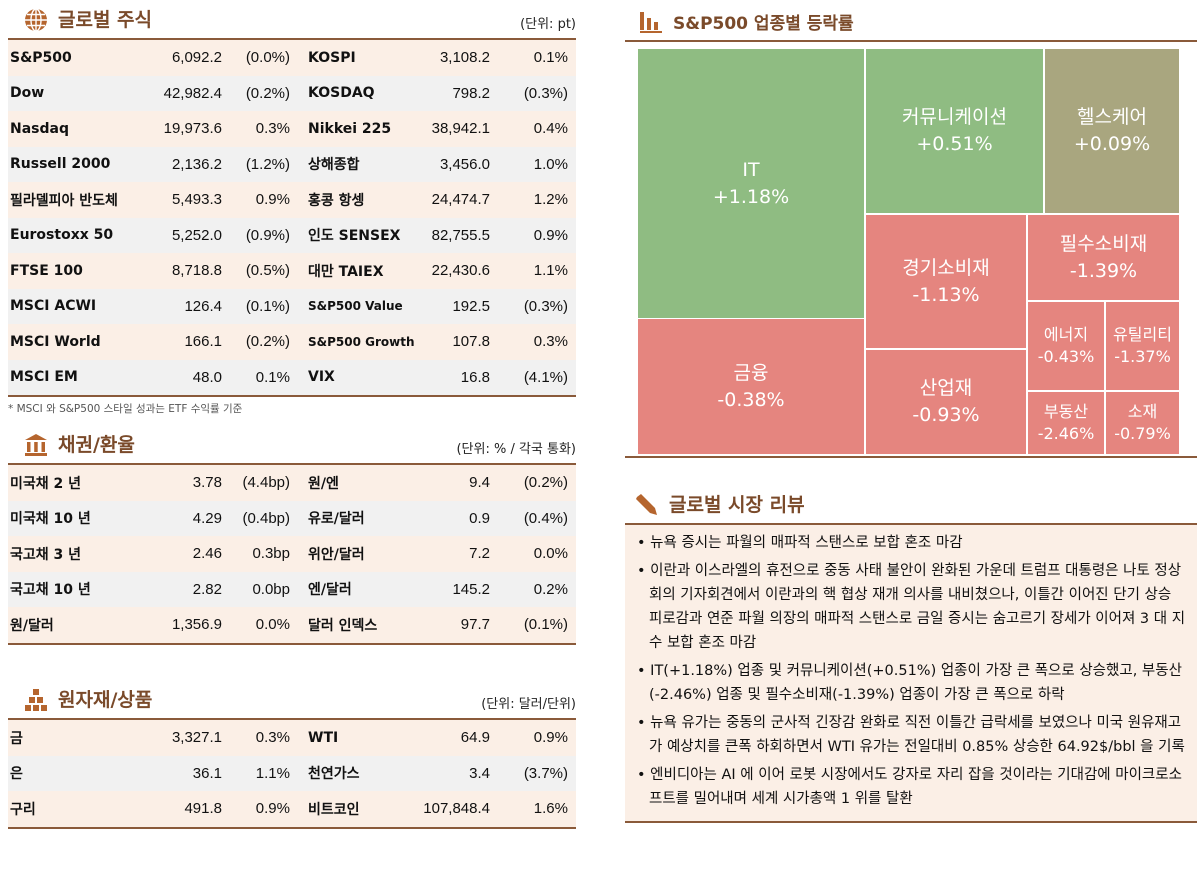 The width and height of the screenshot is (1200, 872). What do you see at coordinates (545, 518) in the screenshot?
I see `item-change: (0.4%)` at bounding box center [545, 518].